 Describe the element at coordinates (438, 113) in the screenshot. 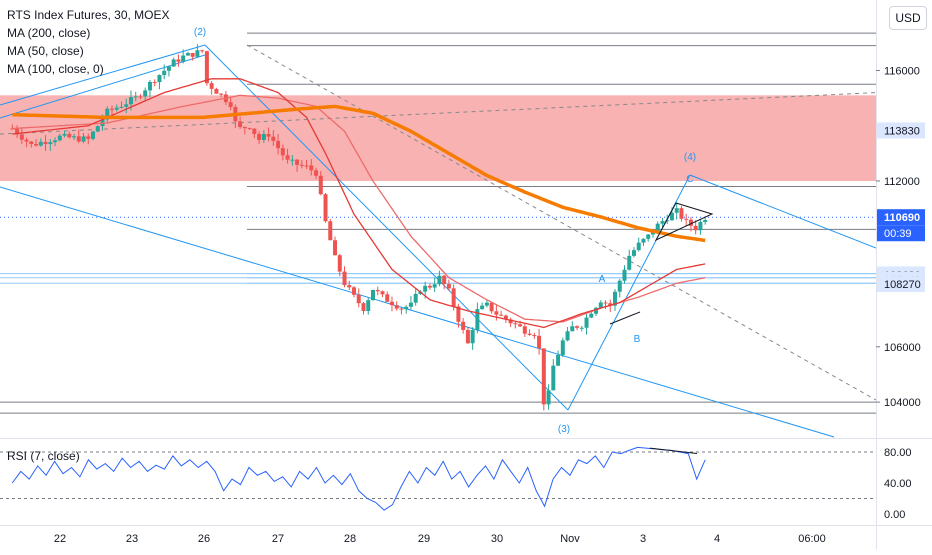

I see `dashed-trendline` at that location.